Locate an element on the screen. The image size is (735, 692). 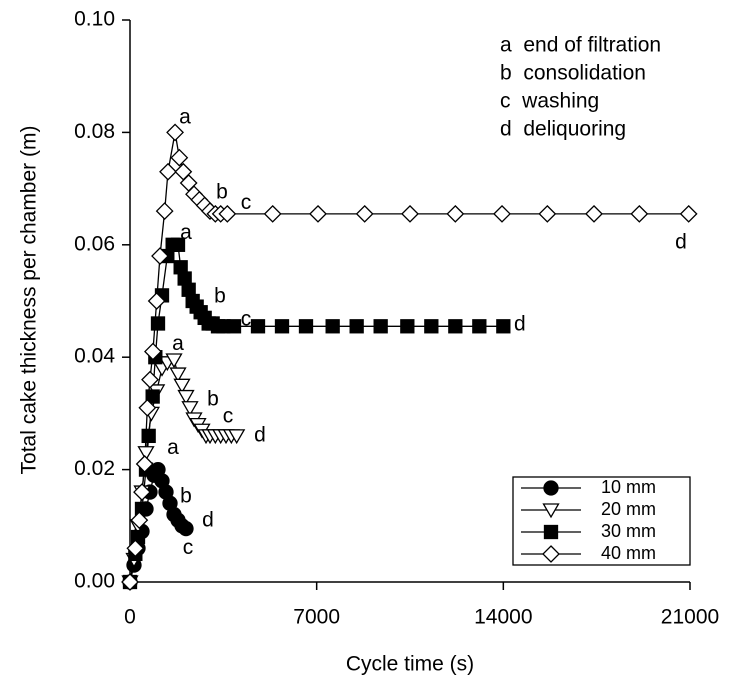
y-axis-title: Total cake thickness per chamber (m) is located at coordinates (29, 300).